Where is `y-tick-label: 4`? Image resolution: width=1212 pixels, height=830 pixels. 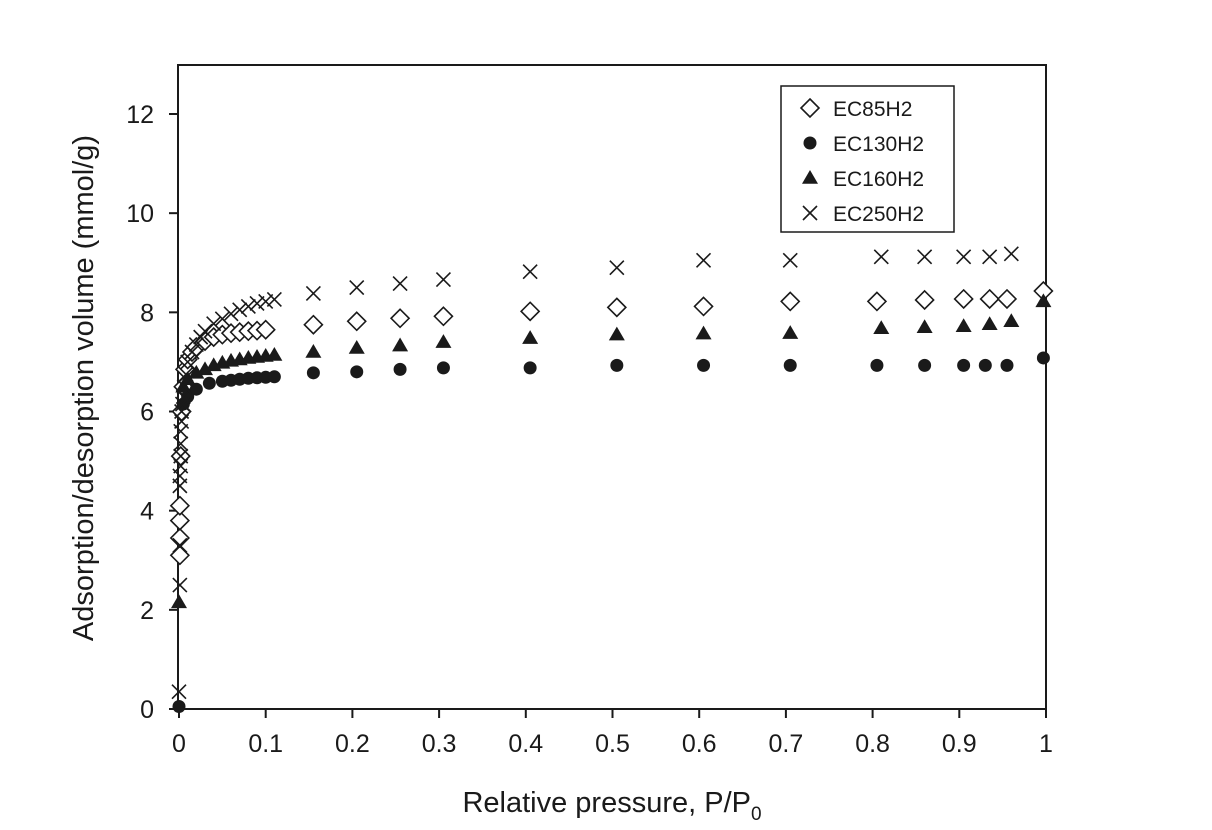 y-tick-label: 4 is located at coordinates (147, 512).